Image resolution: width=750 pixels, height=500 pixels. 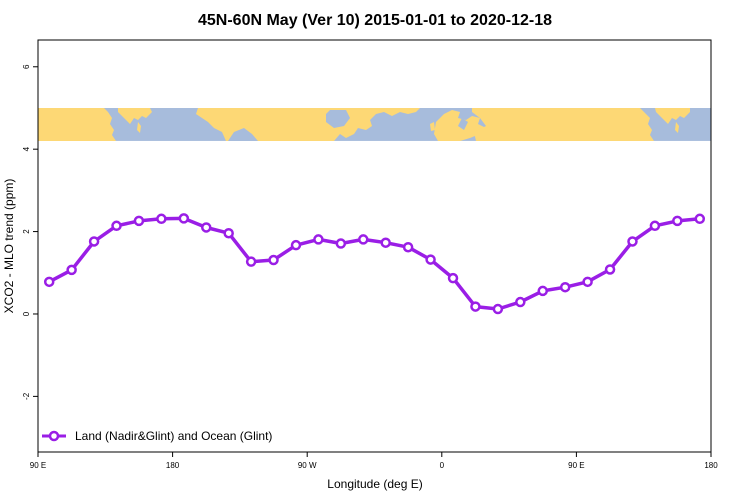 What do you see at coordinates (9, 246) in the screenshot?
I see `y-axis-label: XCO2 - MLO trend (ppm)` at bounding box center [9, 246].